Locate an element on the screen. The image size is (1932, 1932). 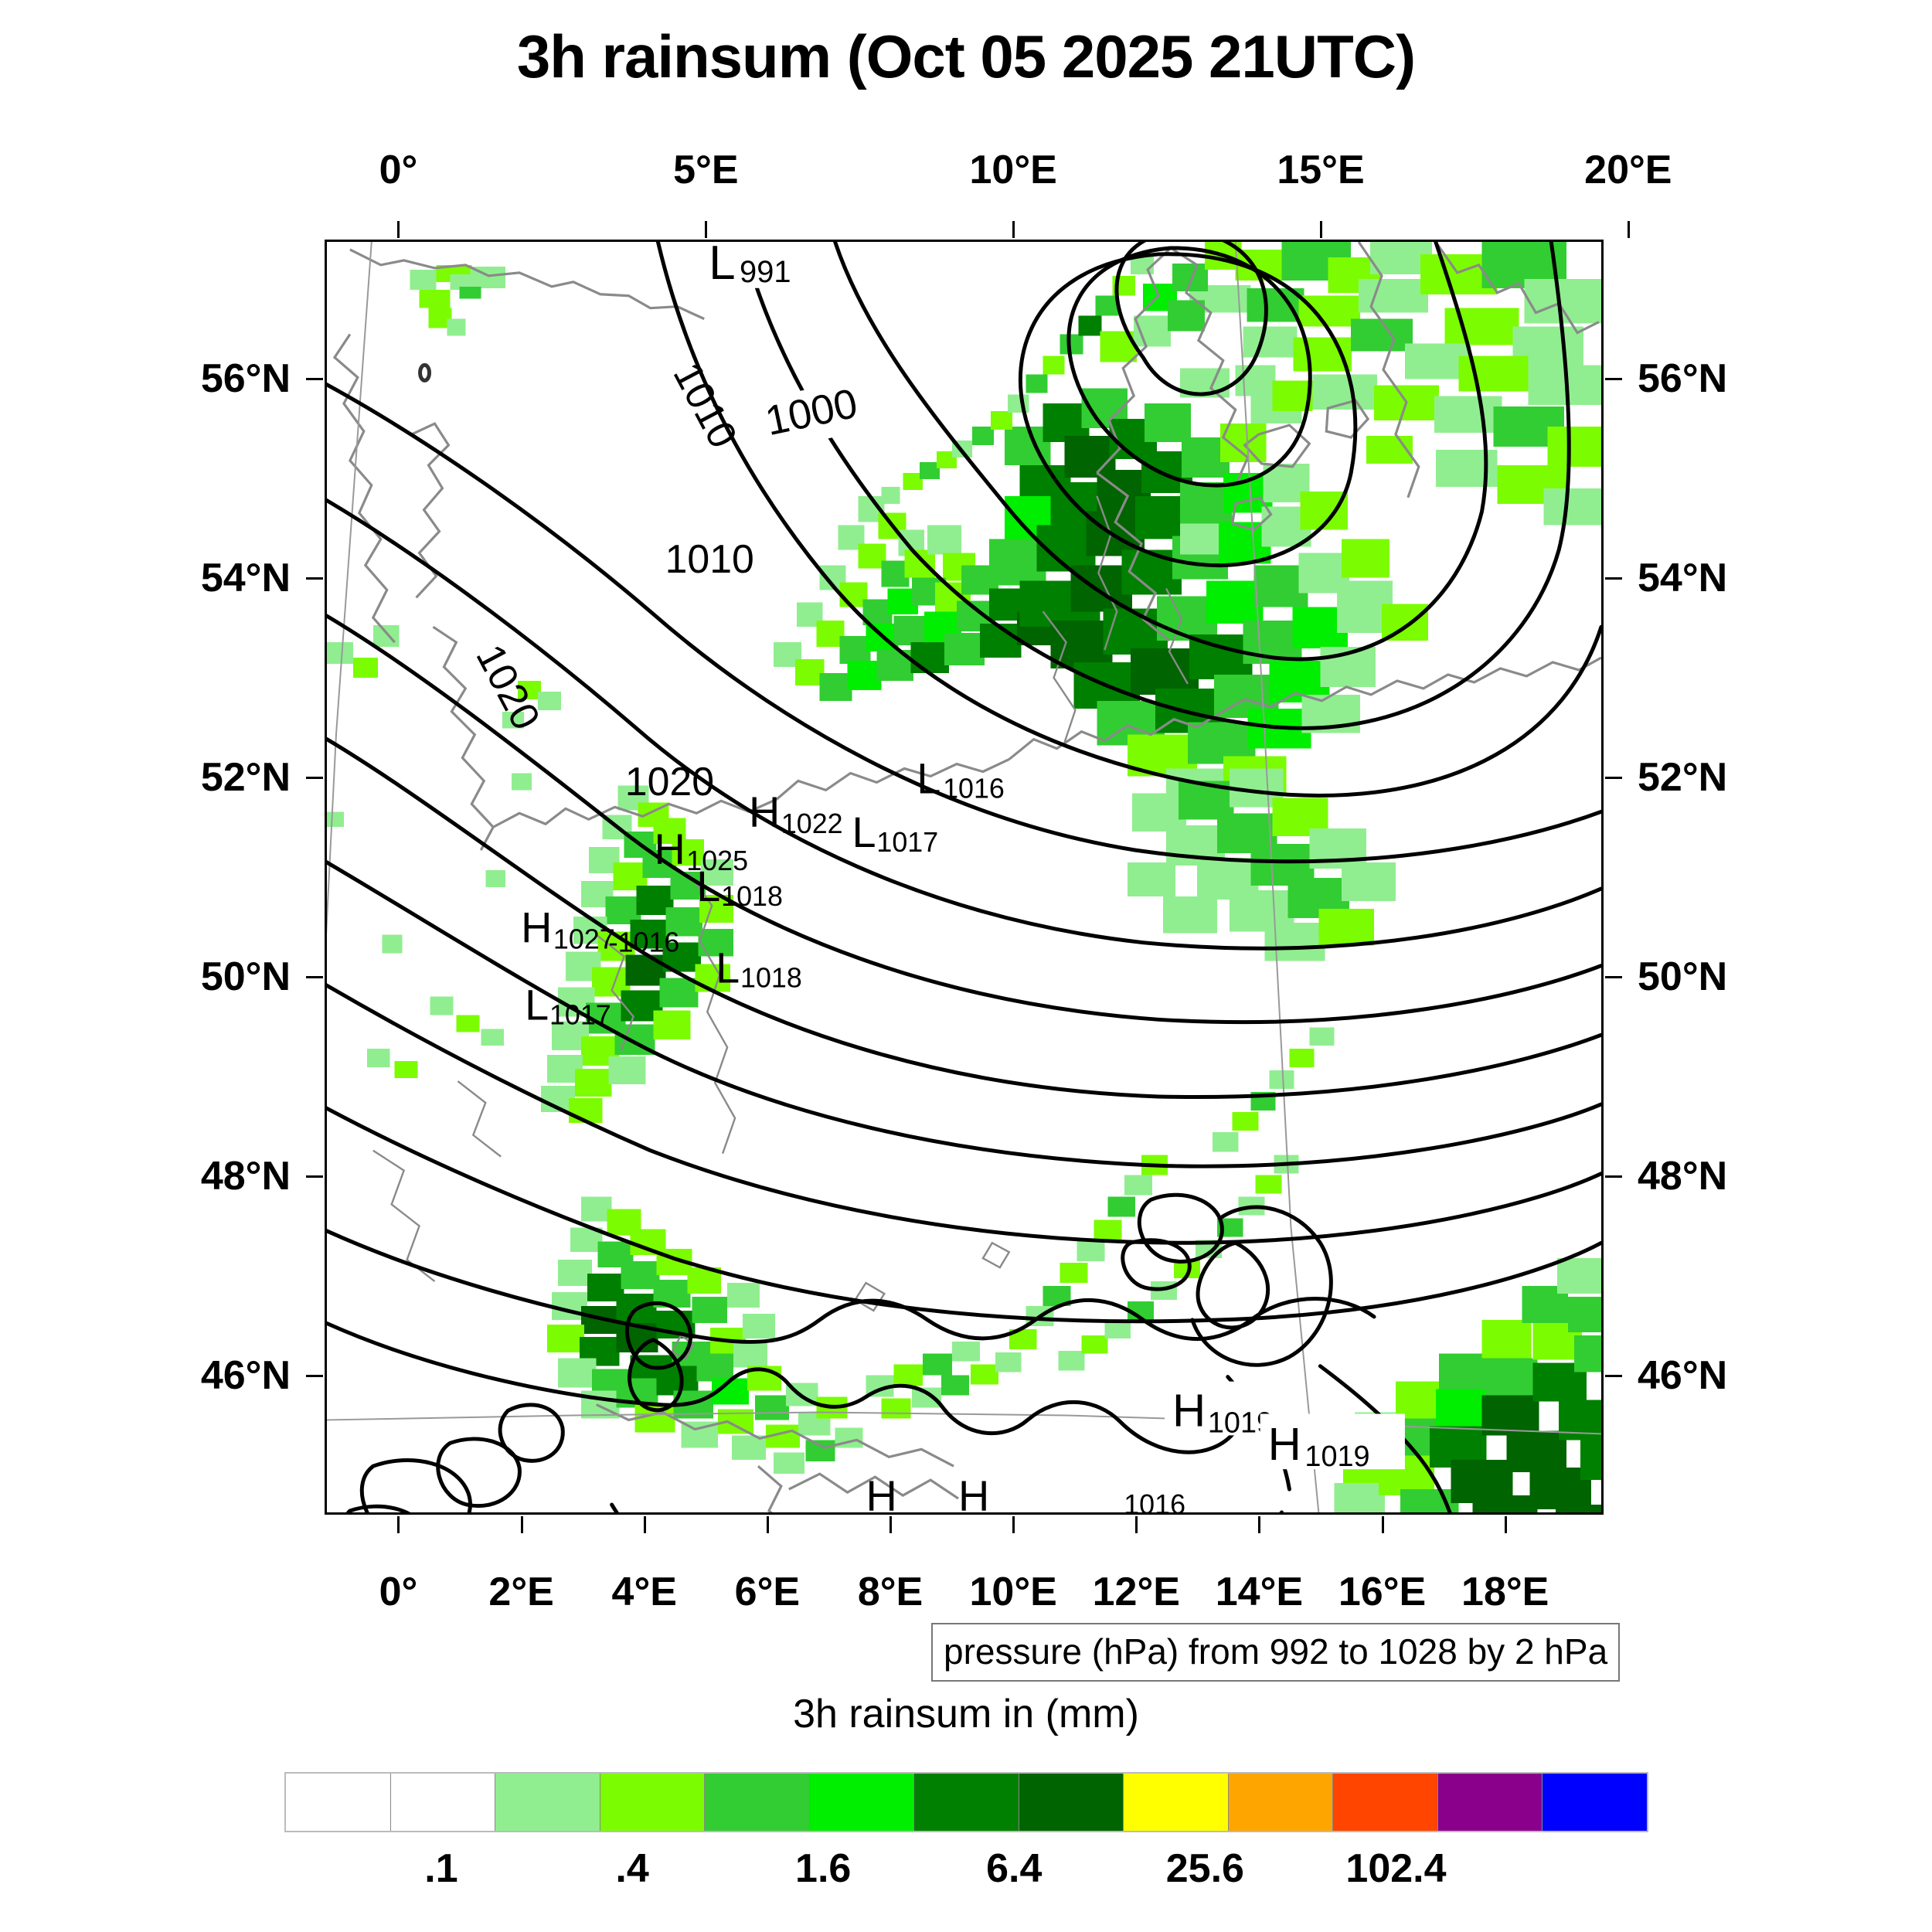
axis-label-bottom-5: 10°E is located at coordinates (1013, 1592).